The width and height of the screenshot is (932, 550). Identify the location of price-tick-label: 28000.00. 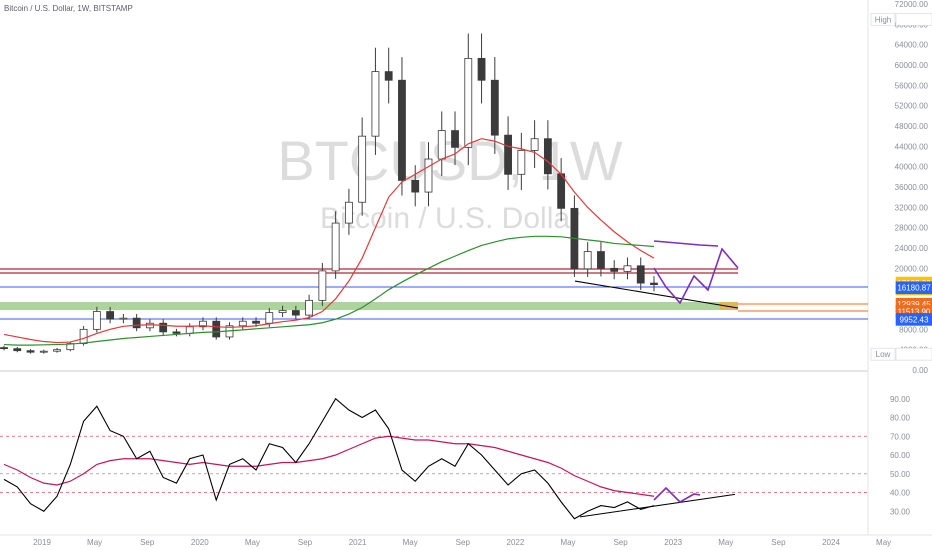
(912, 228).